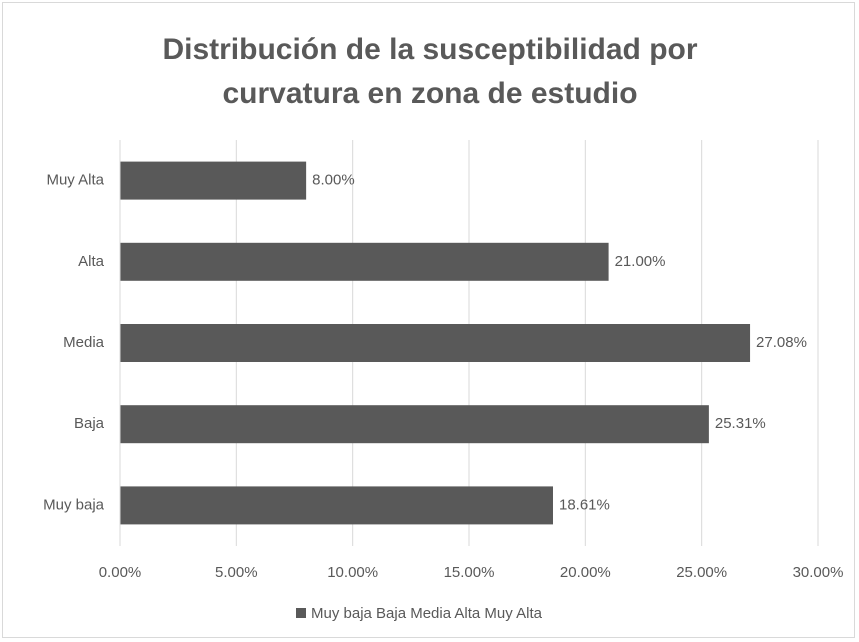 The width and height of the screenshot is (859, 642). Describe the element at coordinates (352, 572) in the screenshot. I see `x-tick-label: 10.00%` at that location.